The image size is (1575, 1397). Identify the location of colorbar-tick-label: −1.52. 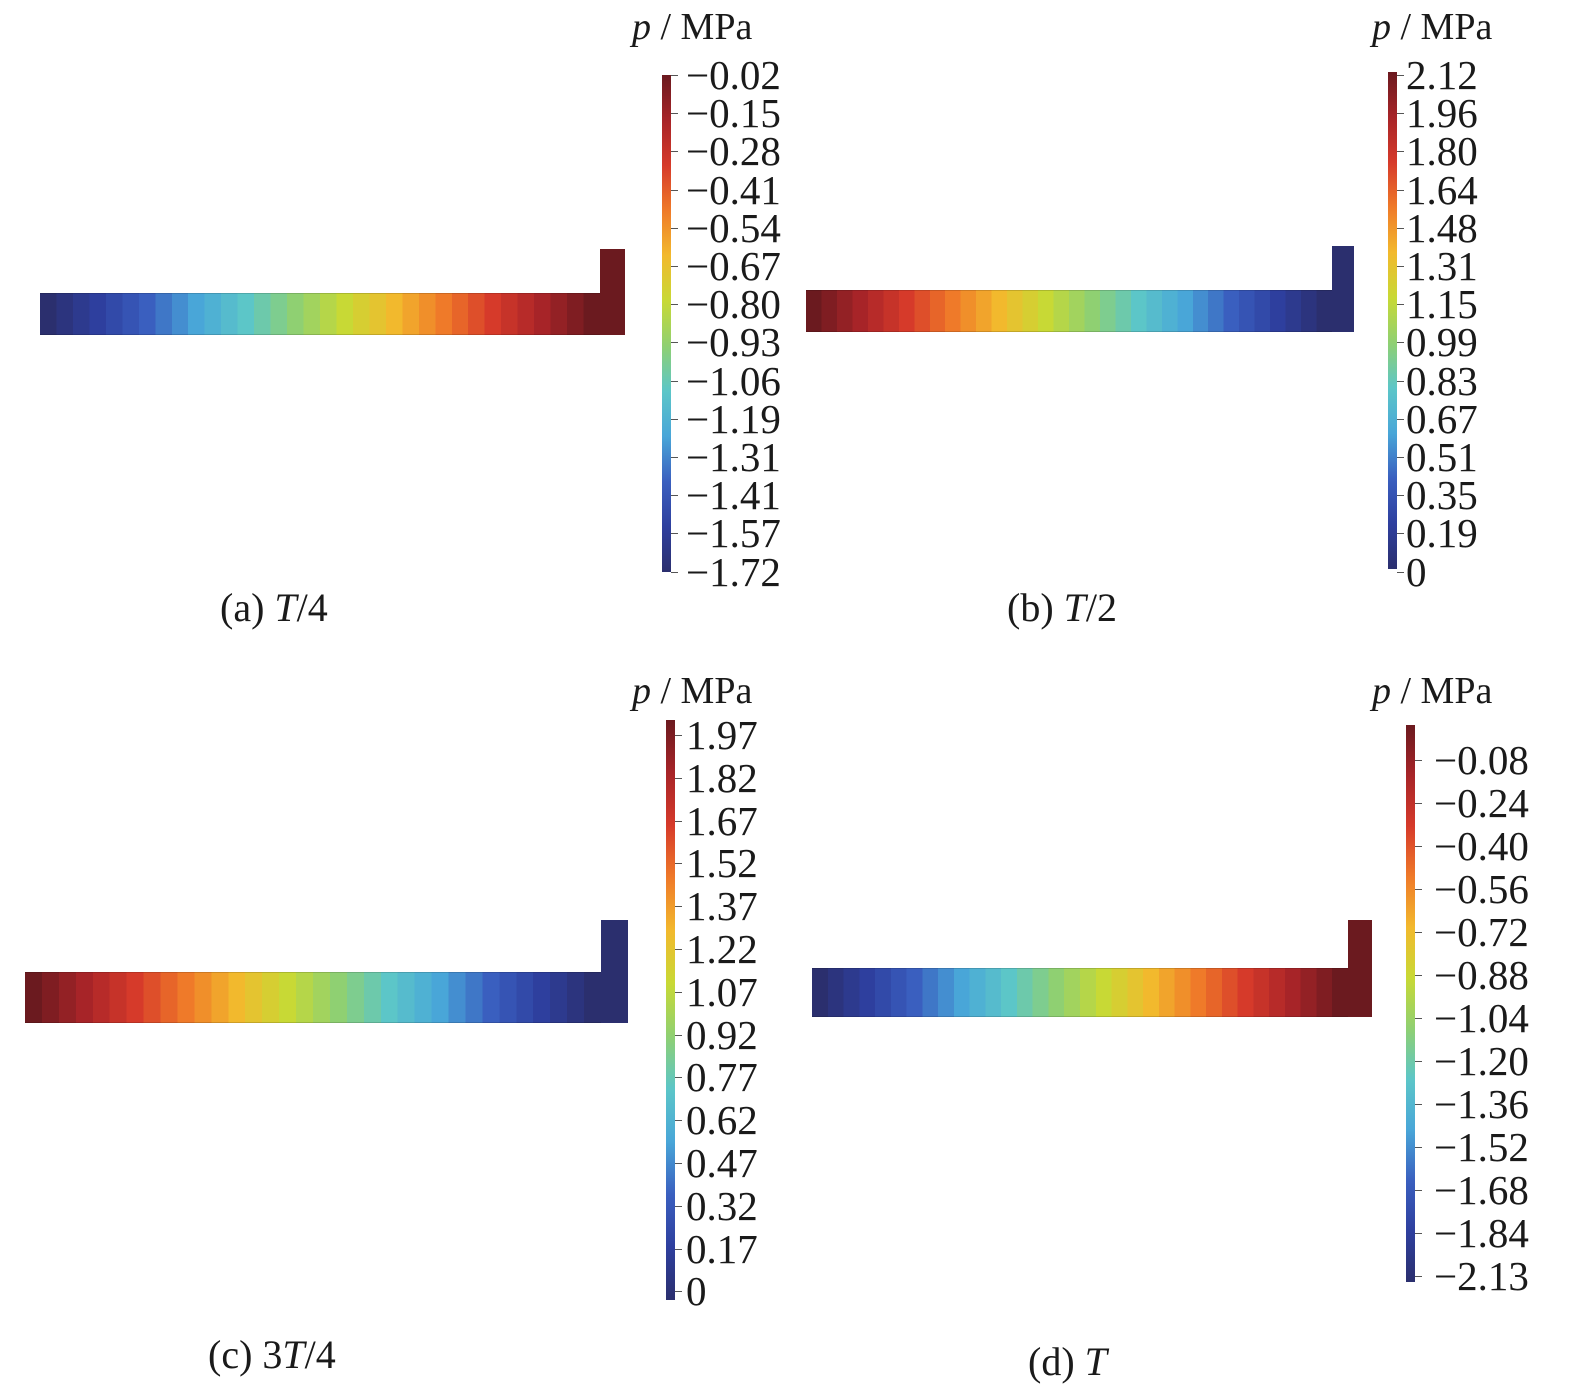
(1481, 1147).